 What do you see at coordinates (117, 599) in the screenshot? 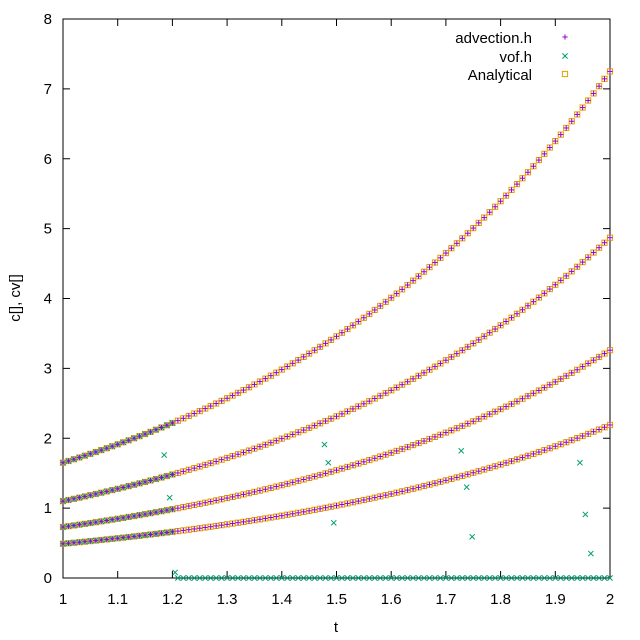
I see `x-tick-label: 1.1` at bounding box center [117, 599].